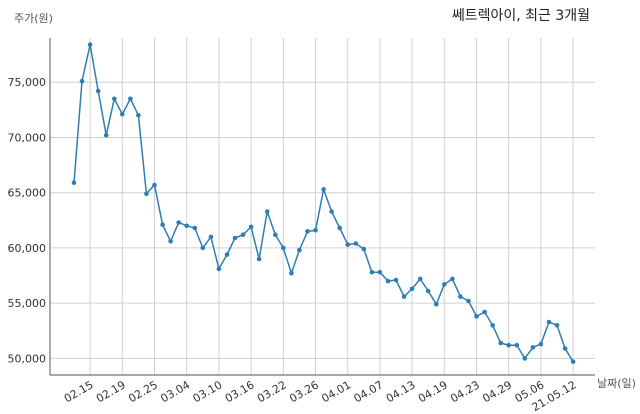  I want to click on x-tick-label: 04.13, so click(401, 391).